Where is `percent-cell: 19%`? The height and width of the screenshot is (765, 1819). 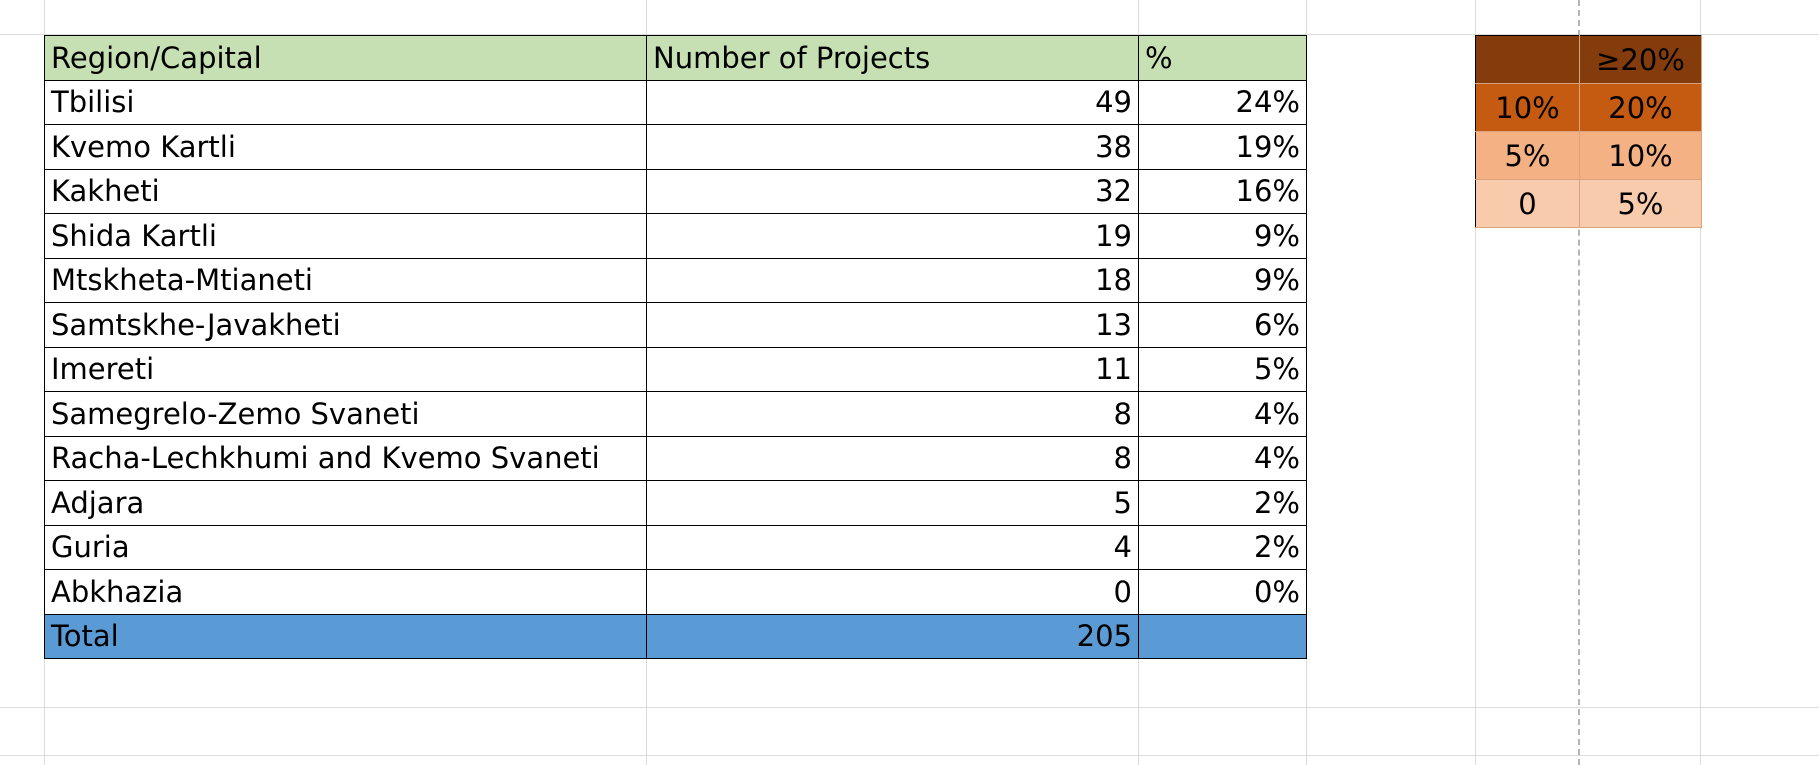 percent-cell: 19% is located at coordinates (1222, 147).